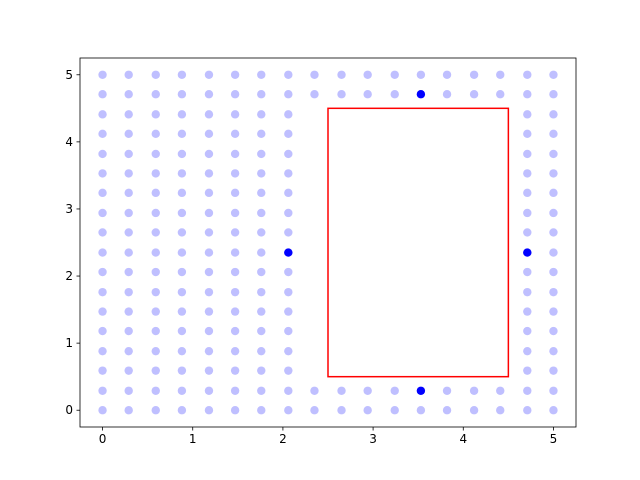 This screenshot has width=640, height=480. Describe the element at coordinates (193, 439) in the screenshot. I see `x-tick-label: 1` at that location.